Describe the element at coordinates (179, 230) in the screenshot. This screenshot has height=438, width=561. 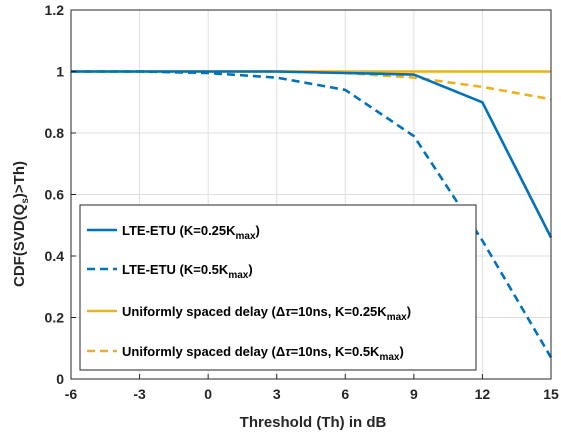
I see `legend-text-main: LTE-ETU (K=0.25K` at that location.